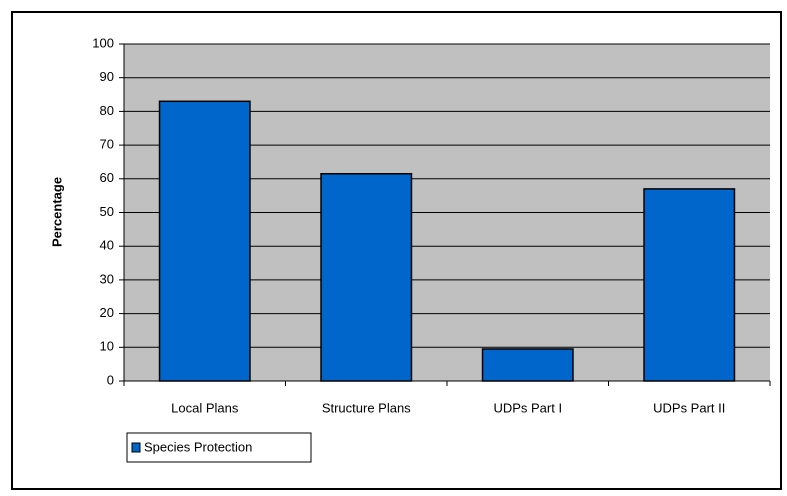 Image resolution: width=787 pixels, height=496 pixels. What do you see at coordinates (527, 407) in the screenshot?
I see `x-tick-label: UDPs Part I` at bounding box center [527, 407].